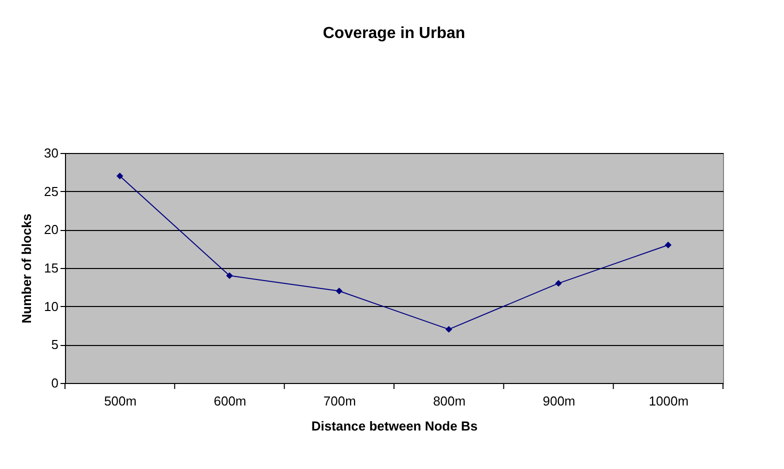  Describe the element at coordinates (26, 269) in the screenshot. I see `y-axis-title: Number of blocks` at that location.